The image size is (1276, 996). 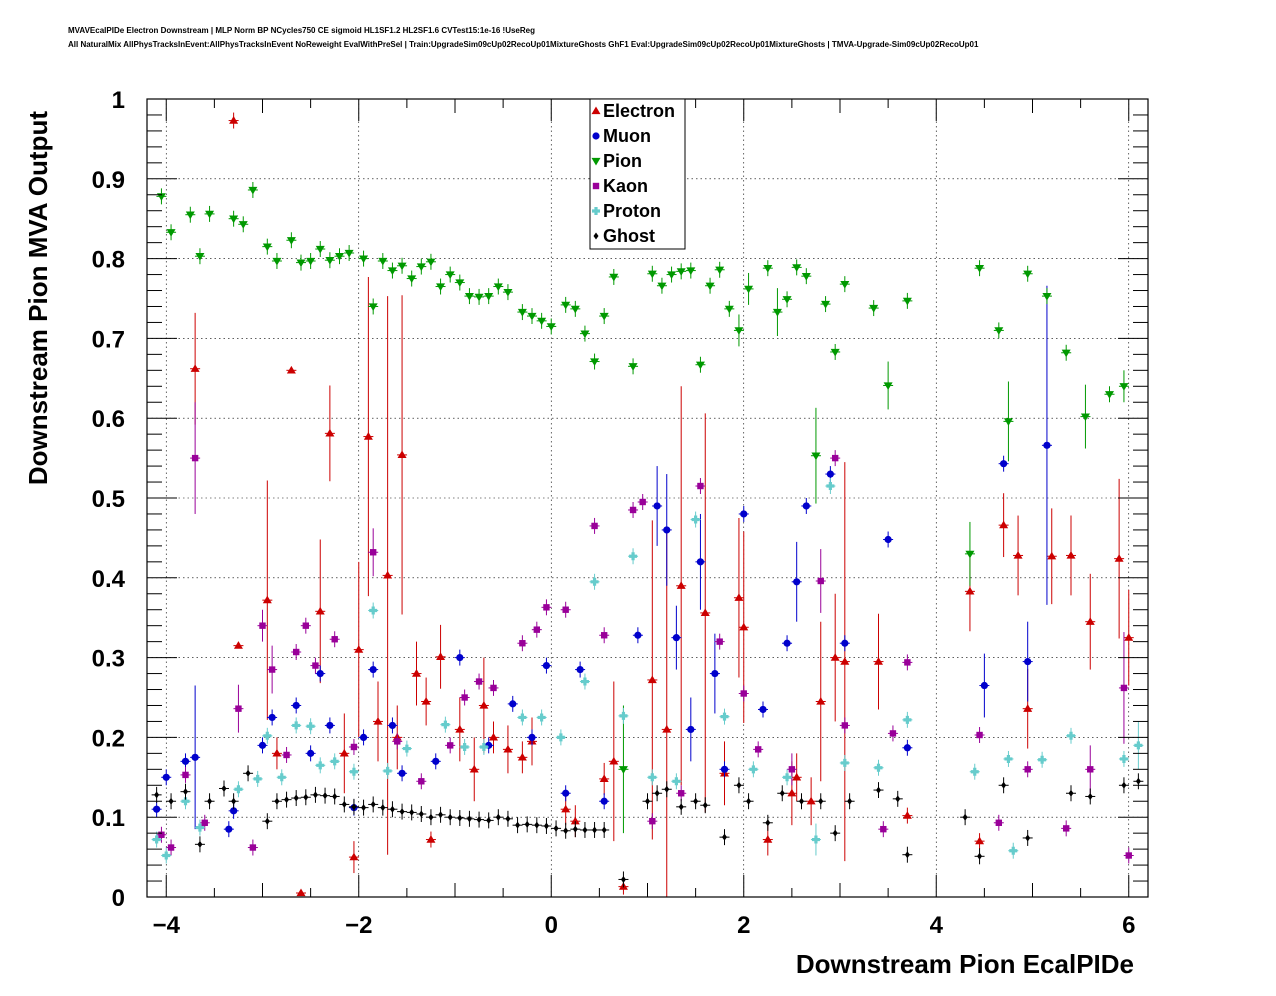 I want to click on y-tick-label: 0.2, so click(x=108, y=738).